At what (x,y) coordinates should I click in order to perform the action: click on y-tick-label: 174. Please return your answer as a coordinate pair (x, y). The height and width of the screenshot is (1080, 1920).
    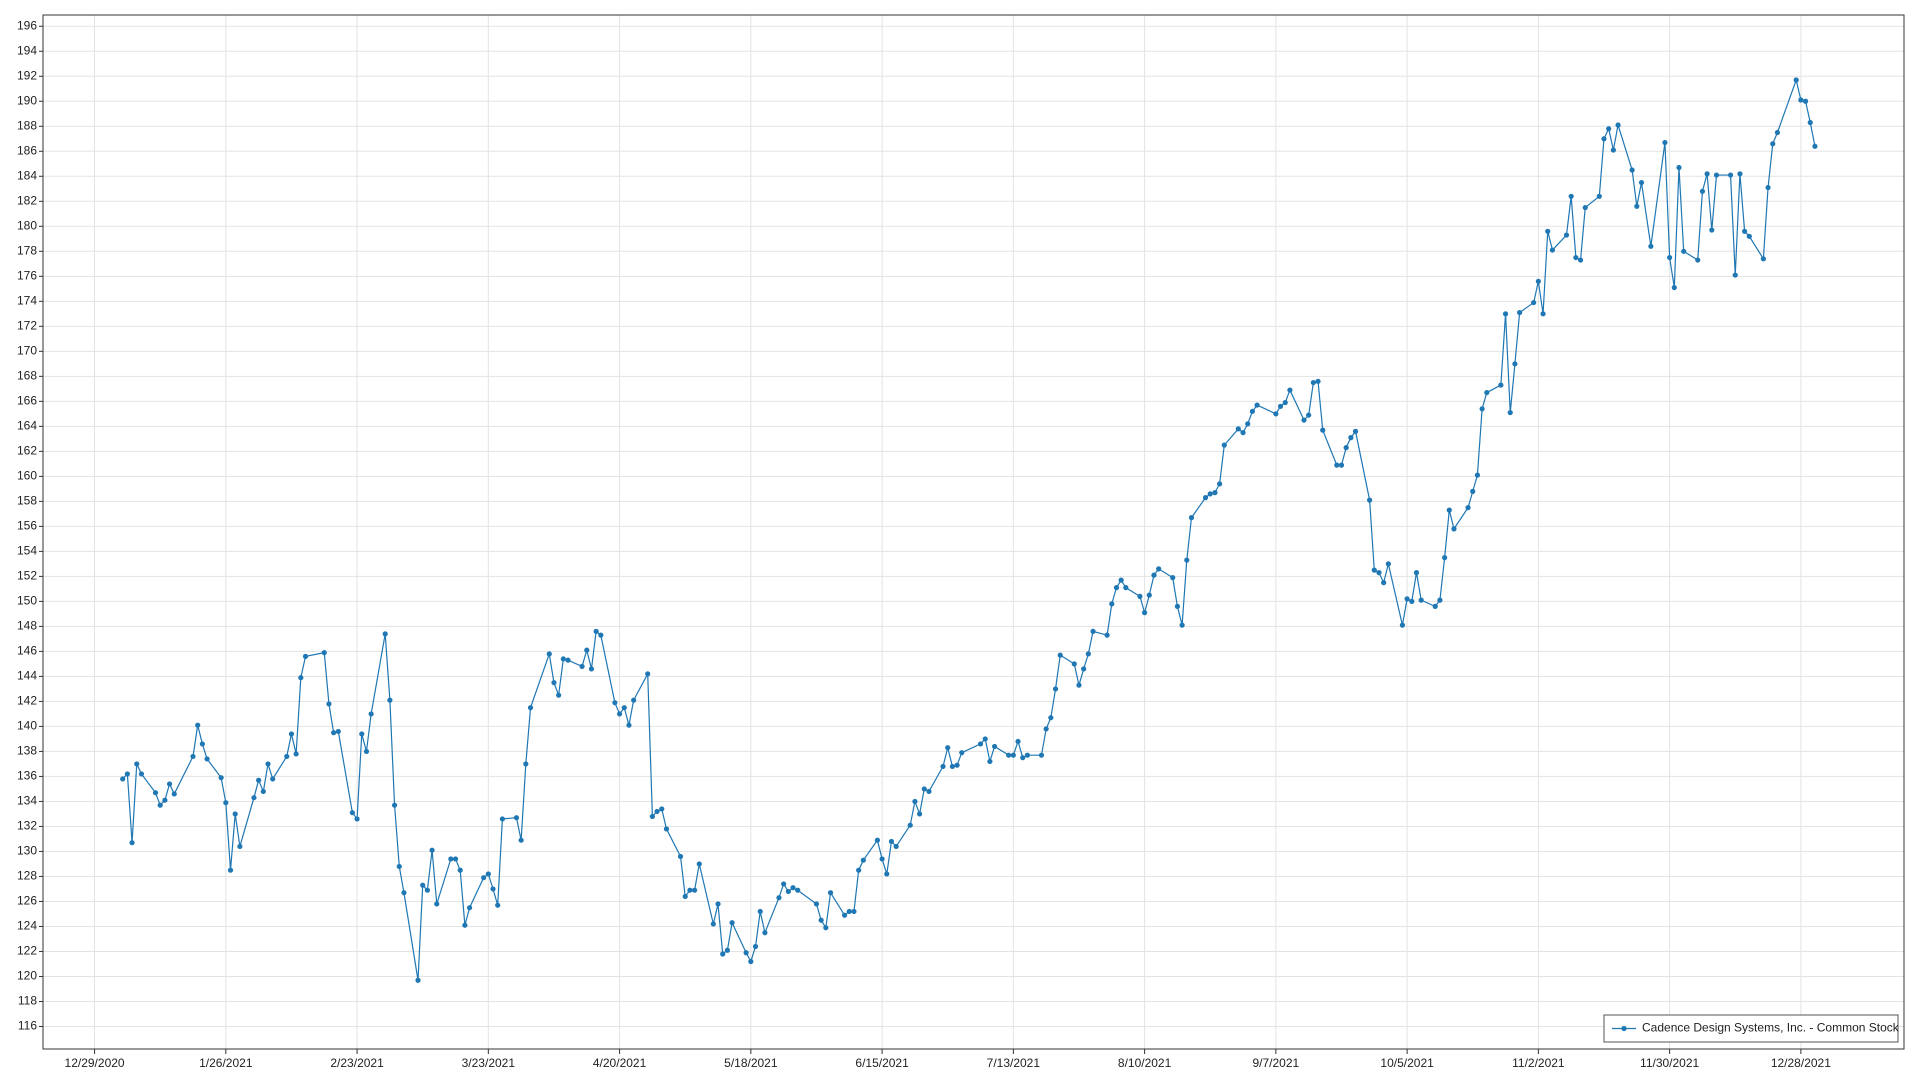
    Looking at the image, I should click on (27, 300).